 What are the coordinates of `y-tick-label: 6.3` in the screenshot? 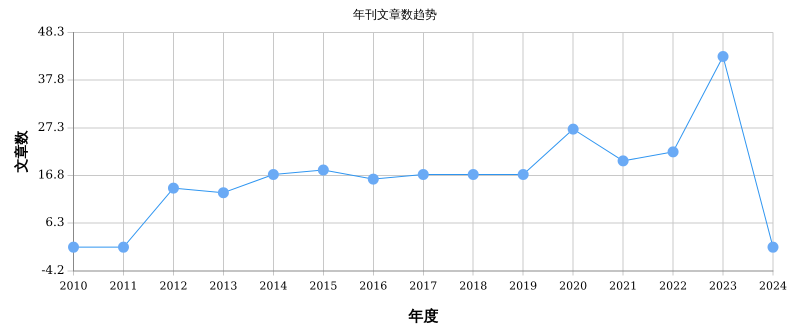 It's located at (55, 222).